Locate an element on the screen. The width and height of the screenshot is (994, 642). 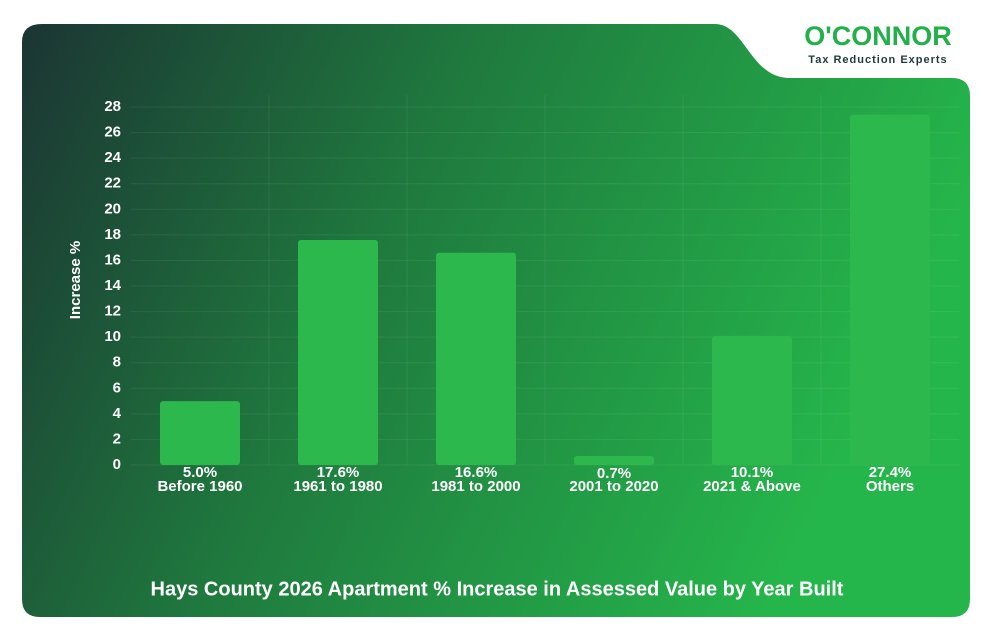
x-tick-label: 1981 to 2000 is located at coordinates (475, 486).